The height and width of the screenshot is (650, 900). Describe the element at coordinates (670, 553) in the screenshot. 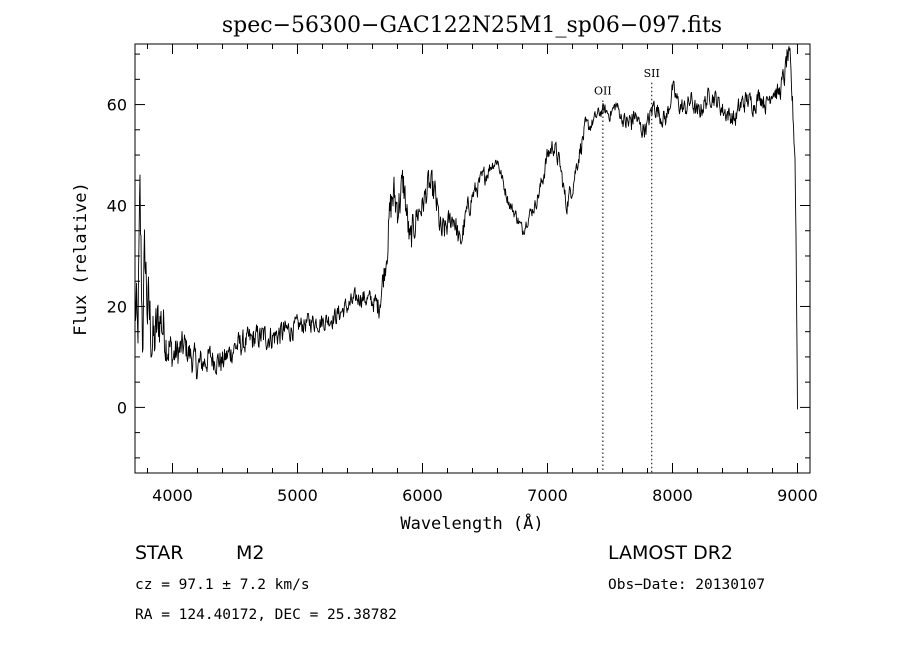

I see `survey-name: LAMOST DR2` at that location.